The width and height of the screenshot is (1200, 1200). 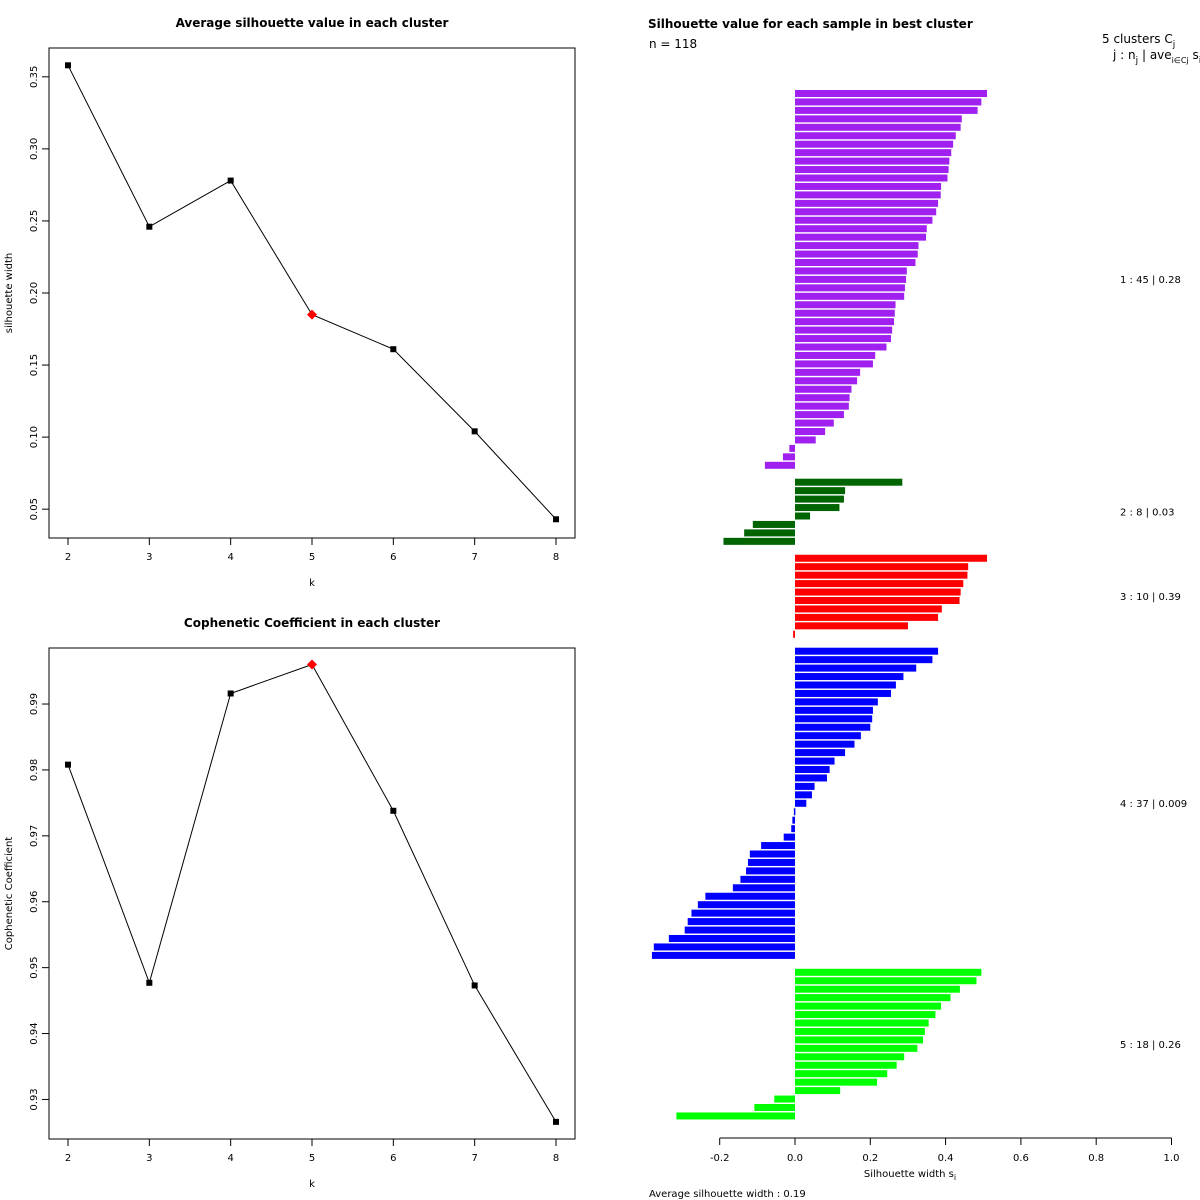 What do you see at coordinates (1180, 60) in the screenshot?
I see `legend-sub-set: i∈Cj` at bounding box center [1180, 60].